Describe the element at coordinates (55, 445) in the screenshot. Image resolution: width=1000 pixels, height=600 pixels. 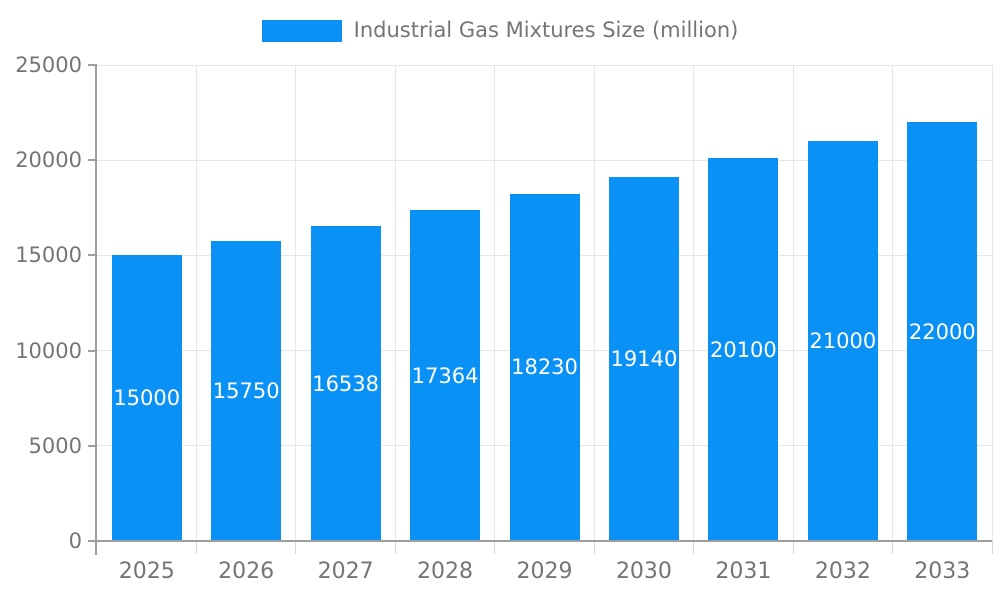
I see `y-axis-label: 5000` at that location.